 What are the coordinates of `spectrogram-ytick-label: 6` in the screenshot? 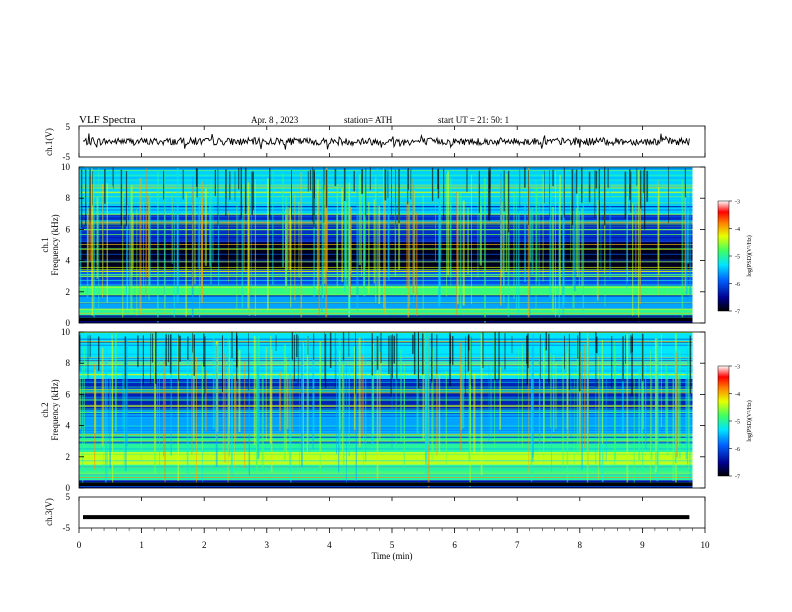 It's located at (68, 229).